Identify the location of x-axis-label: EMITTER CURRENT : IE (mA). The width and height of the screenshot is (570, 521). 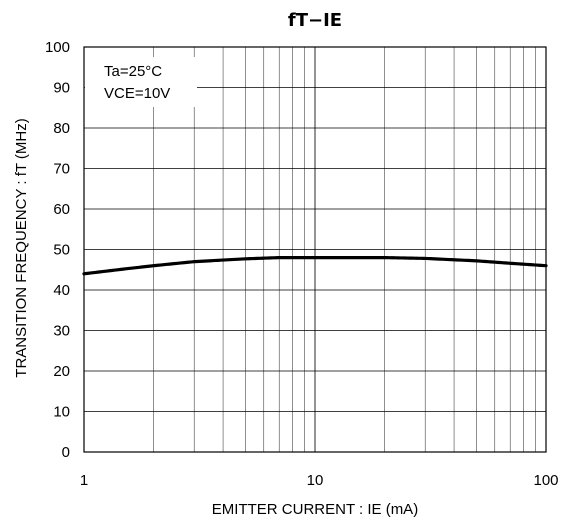
(315, 509).